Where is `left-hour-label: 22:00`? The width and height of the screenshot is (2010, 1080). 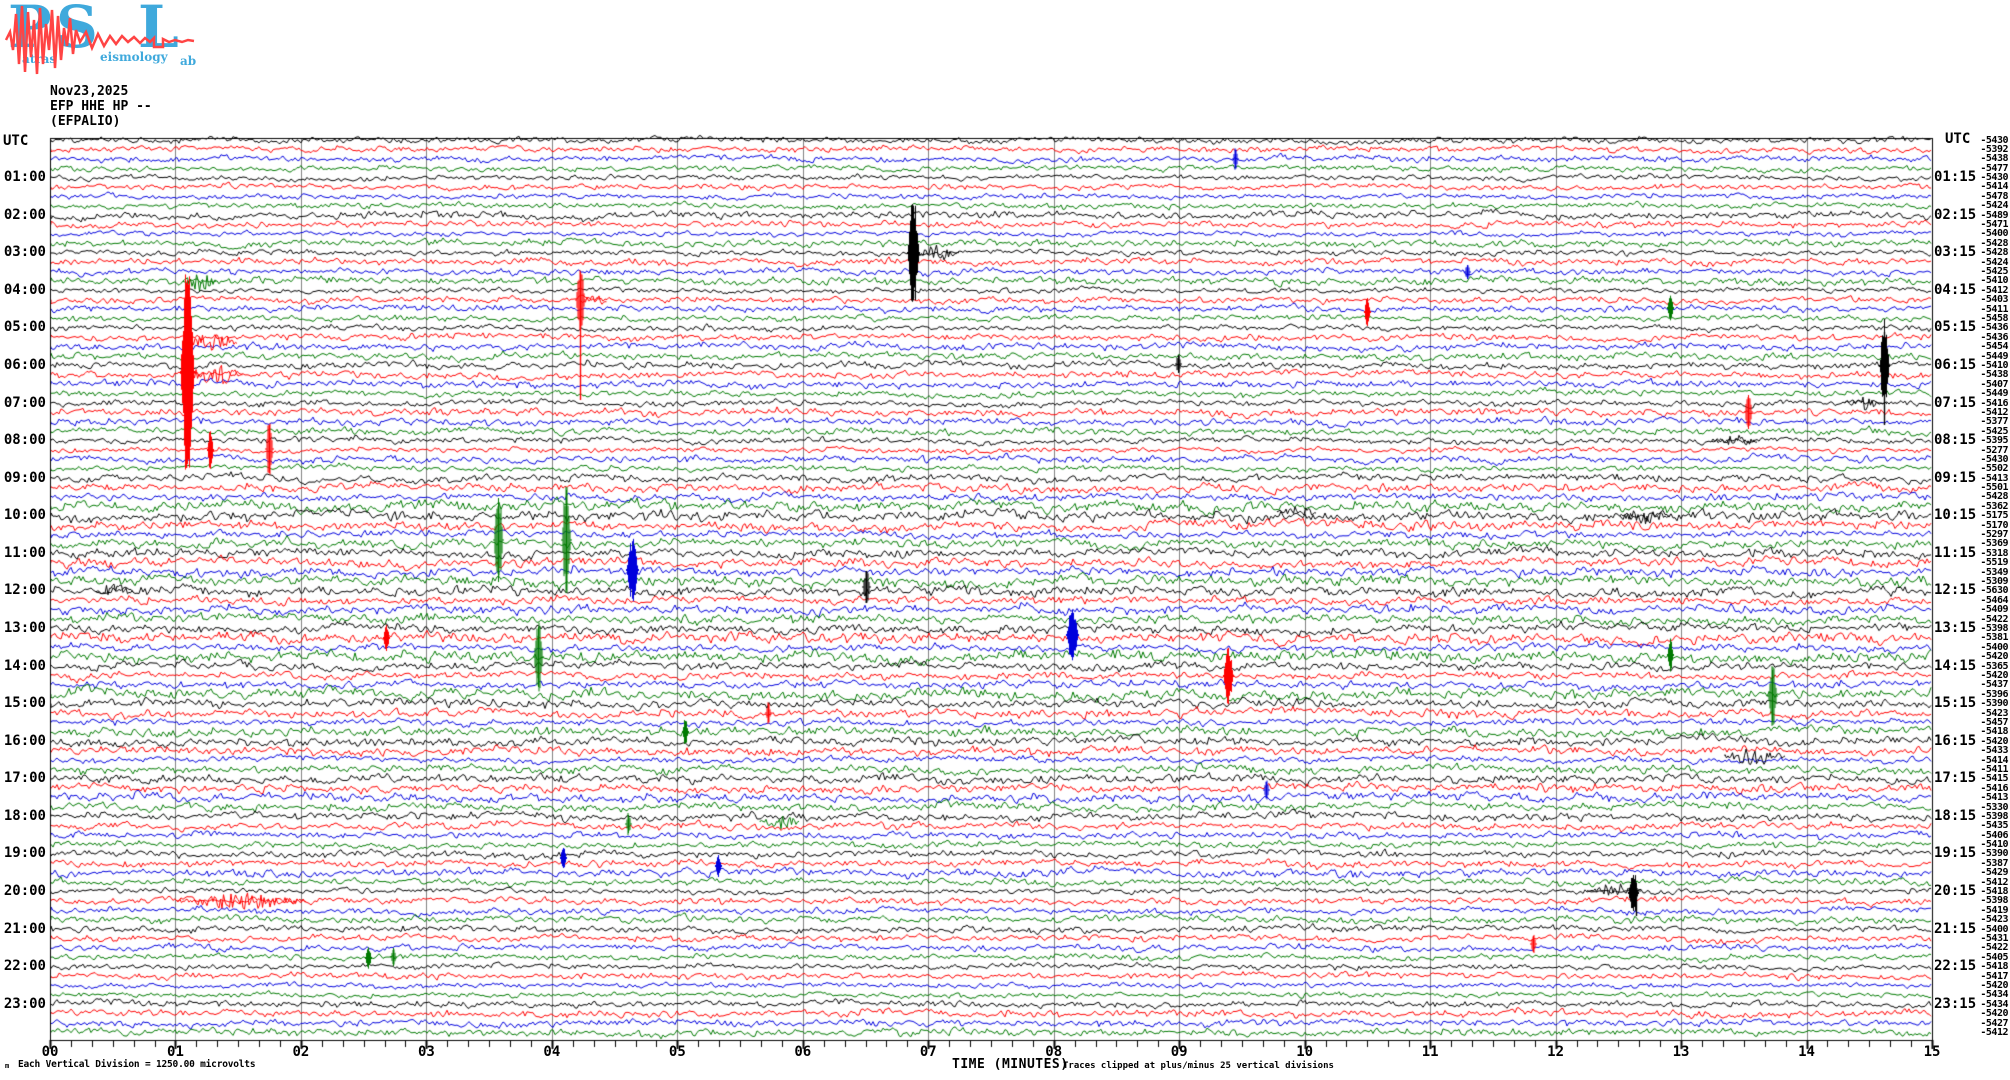
left-hour-label: 22:00 is located at coordinates (24, 966).